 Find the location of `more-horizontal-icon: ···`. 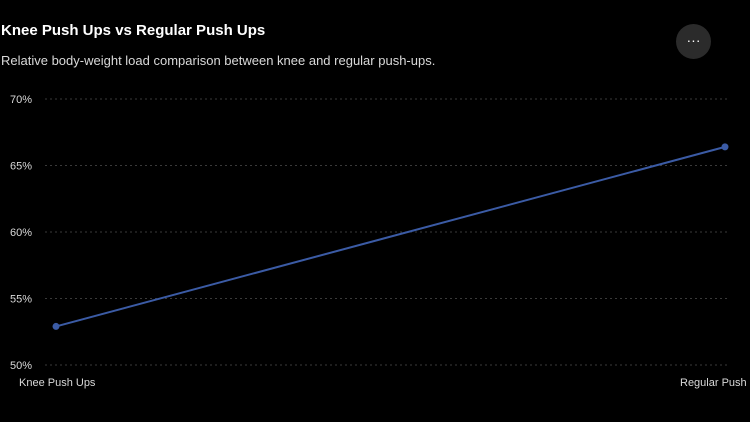

more-horizontal-icon: ··· is located at coordinates (693, 39).